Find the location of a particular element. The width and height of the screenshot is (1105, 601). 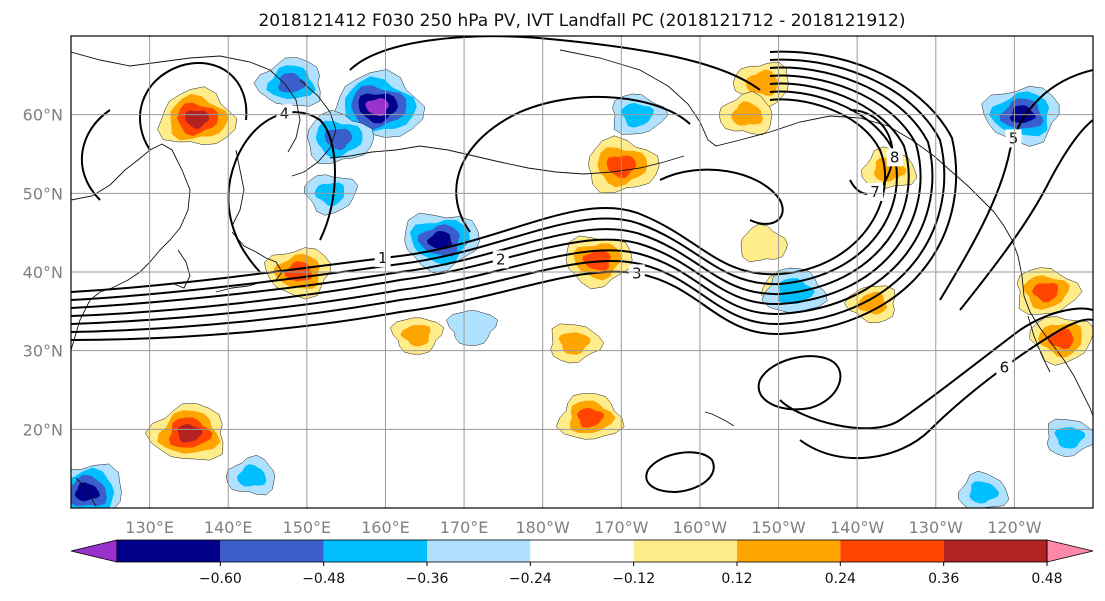

latitude-tick-label: 40°N is located at coordinates (43, 272).